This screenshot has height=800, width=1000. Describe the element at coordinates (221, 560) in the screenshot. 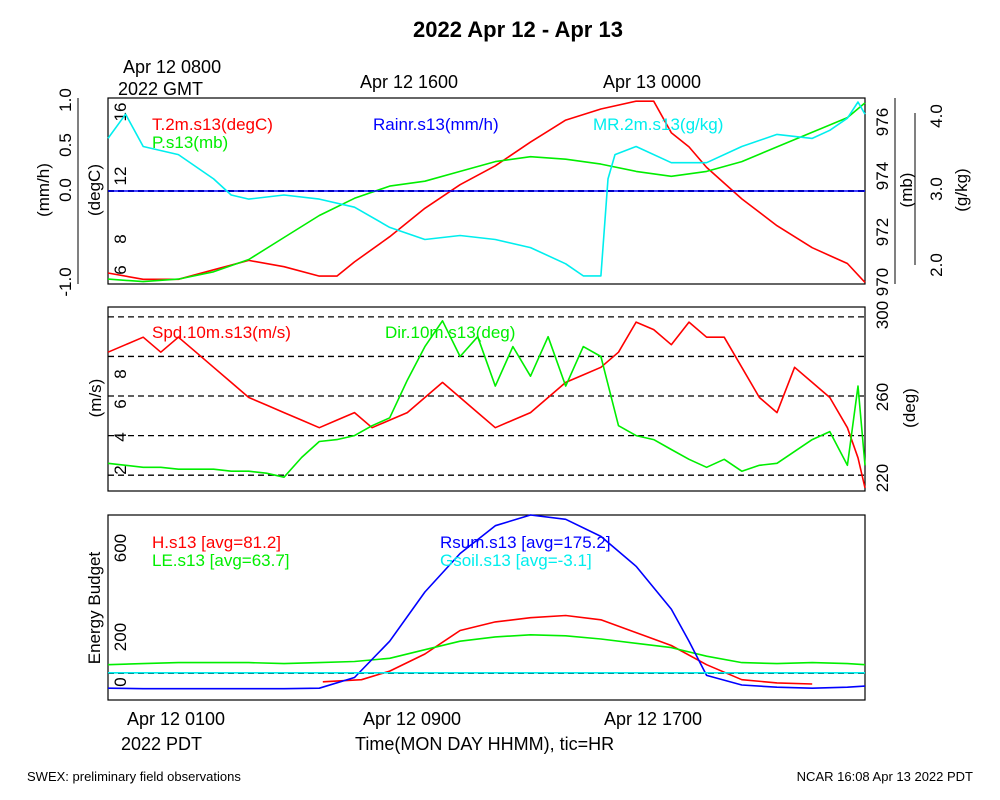

I see `legend-le: LE.s13 [avg=63.7]` at that location.